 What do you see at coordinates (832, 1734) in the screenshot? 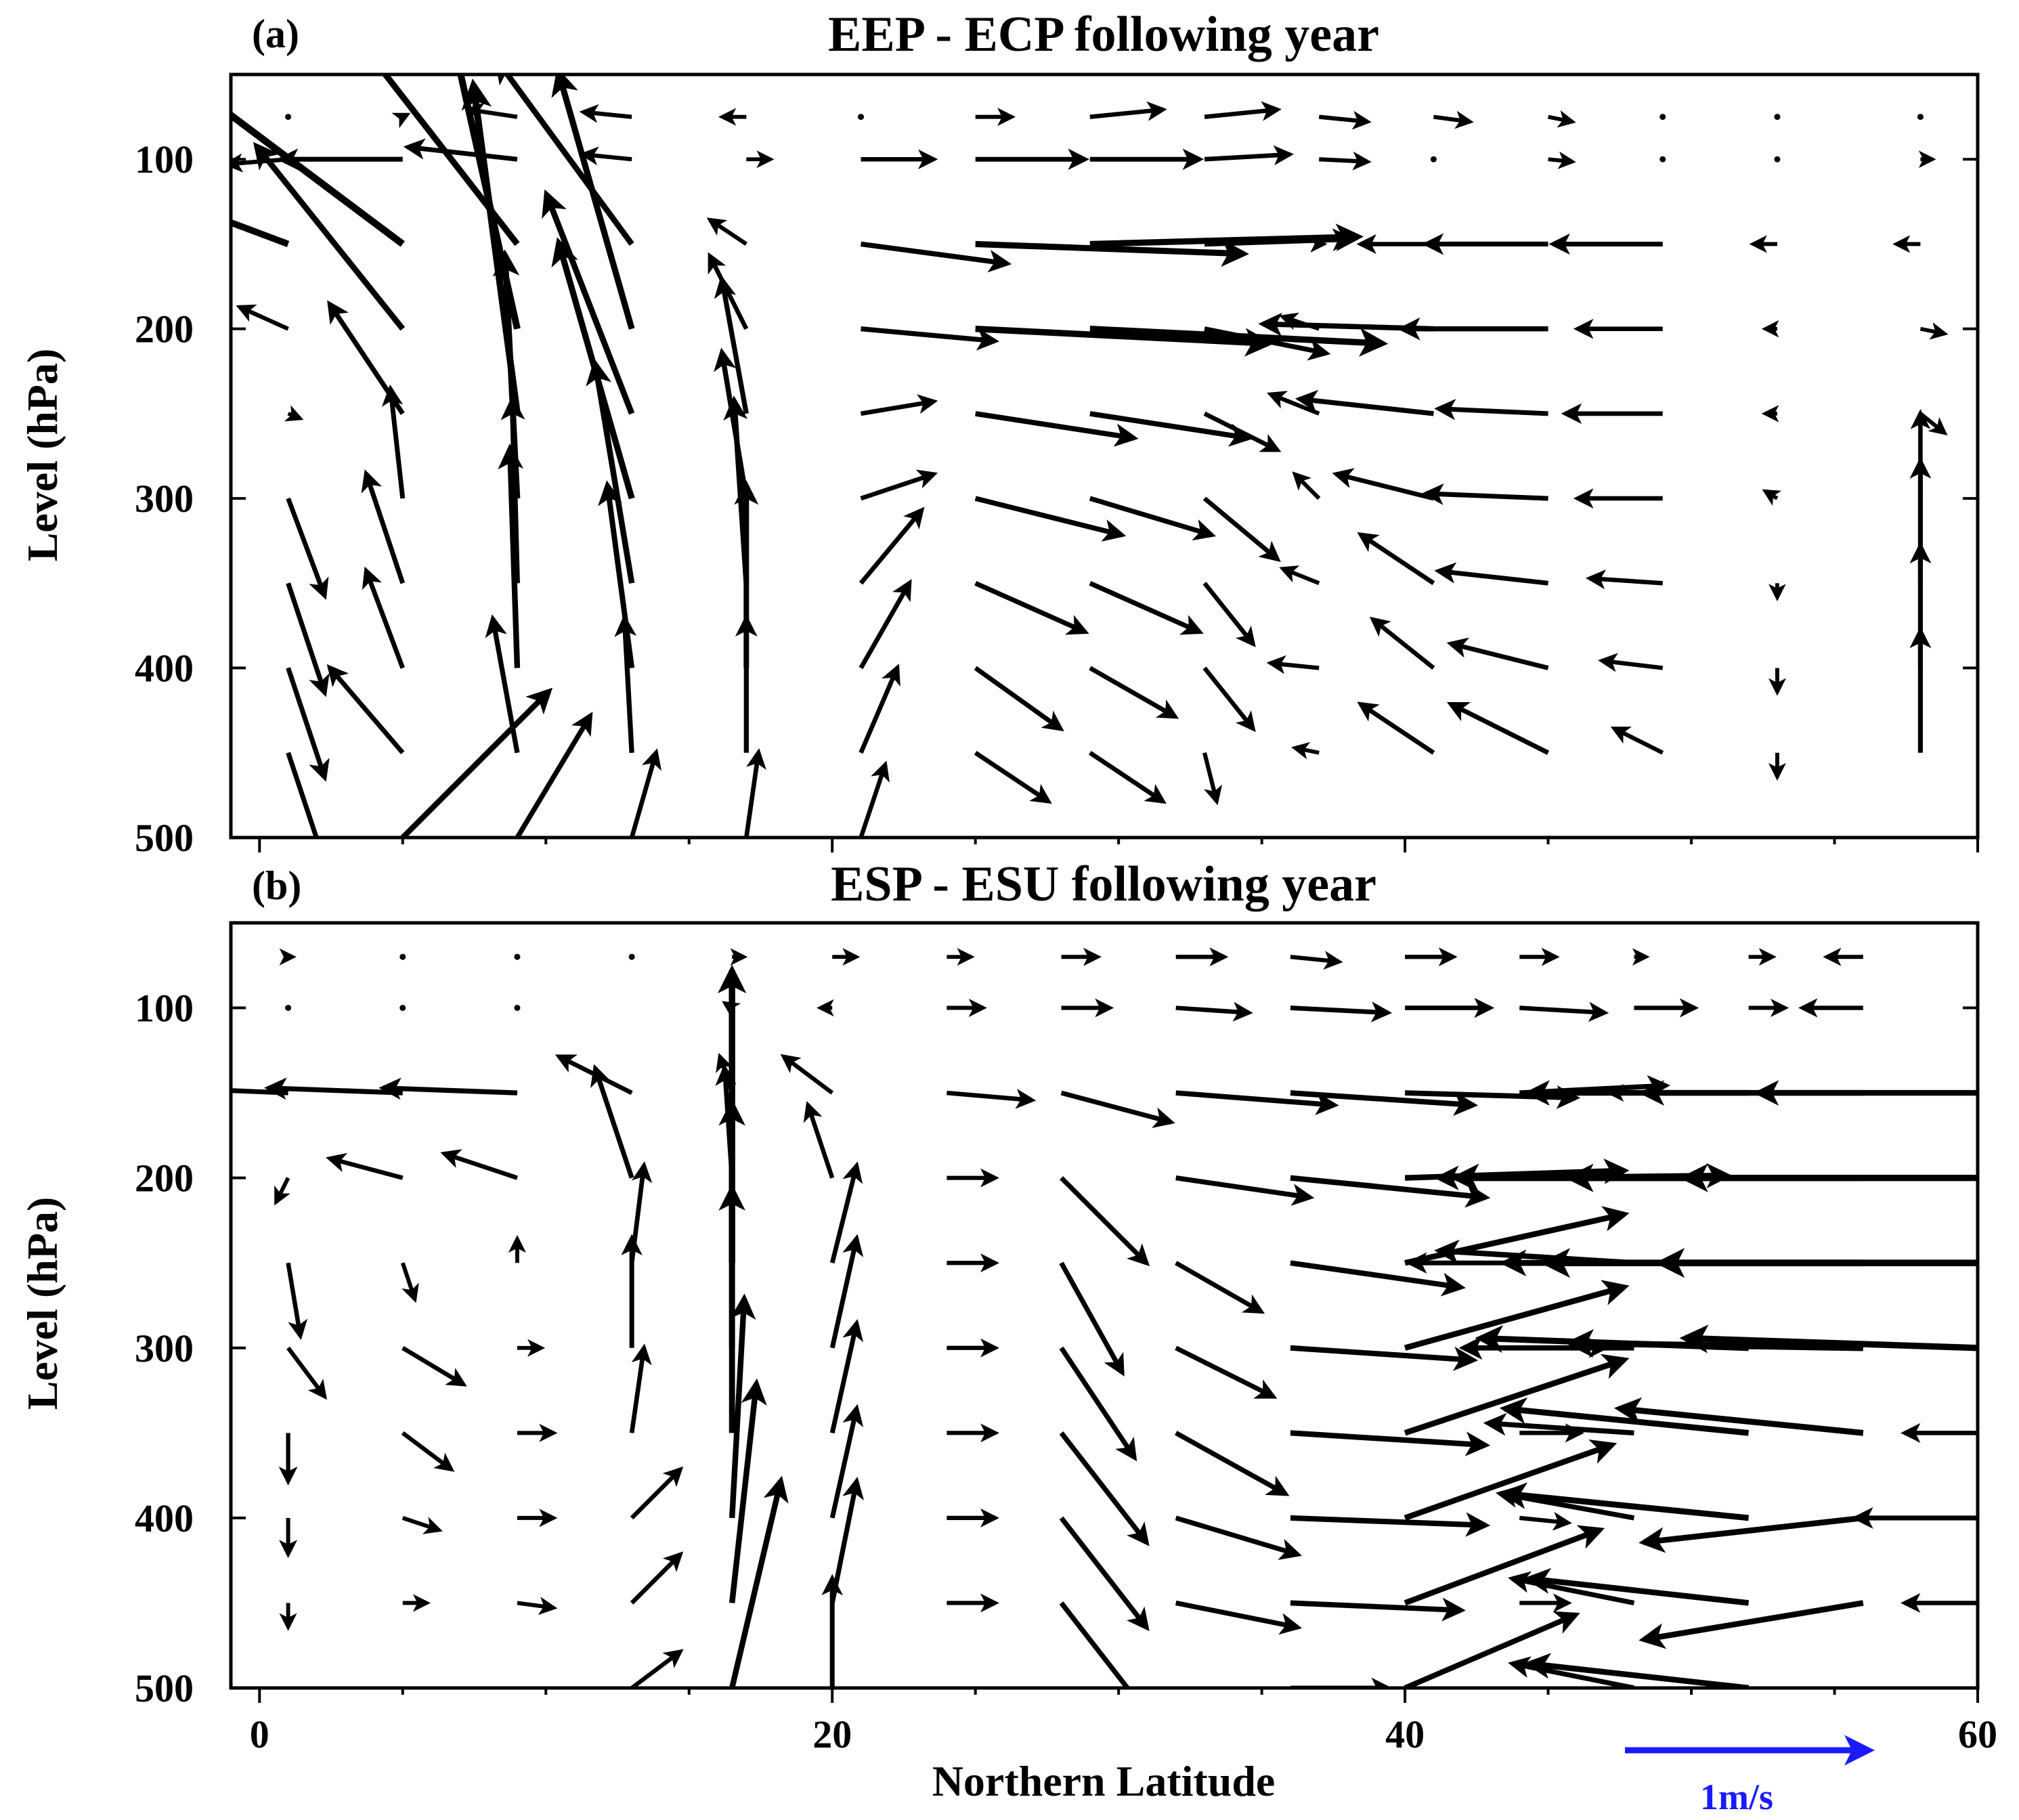
I see `x-tick-label: 20` at bounding box center [832, 1734].